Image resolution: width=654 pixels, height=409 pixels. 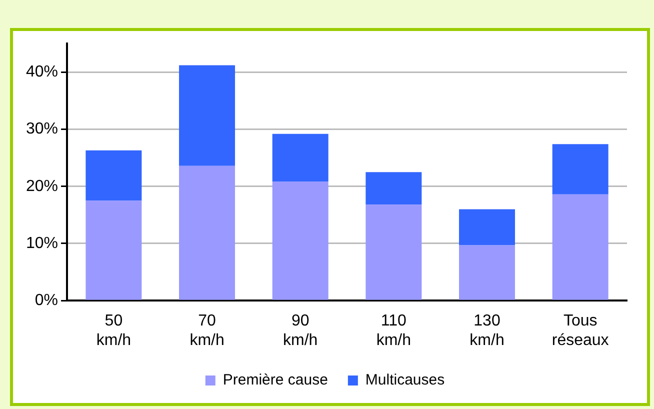 I want to click on x-tick-label: 50 km/h, so click(x=114, y=330).